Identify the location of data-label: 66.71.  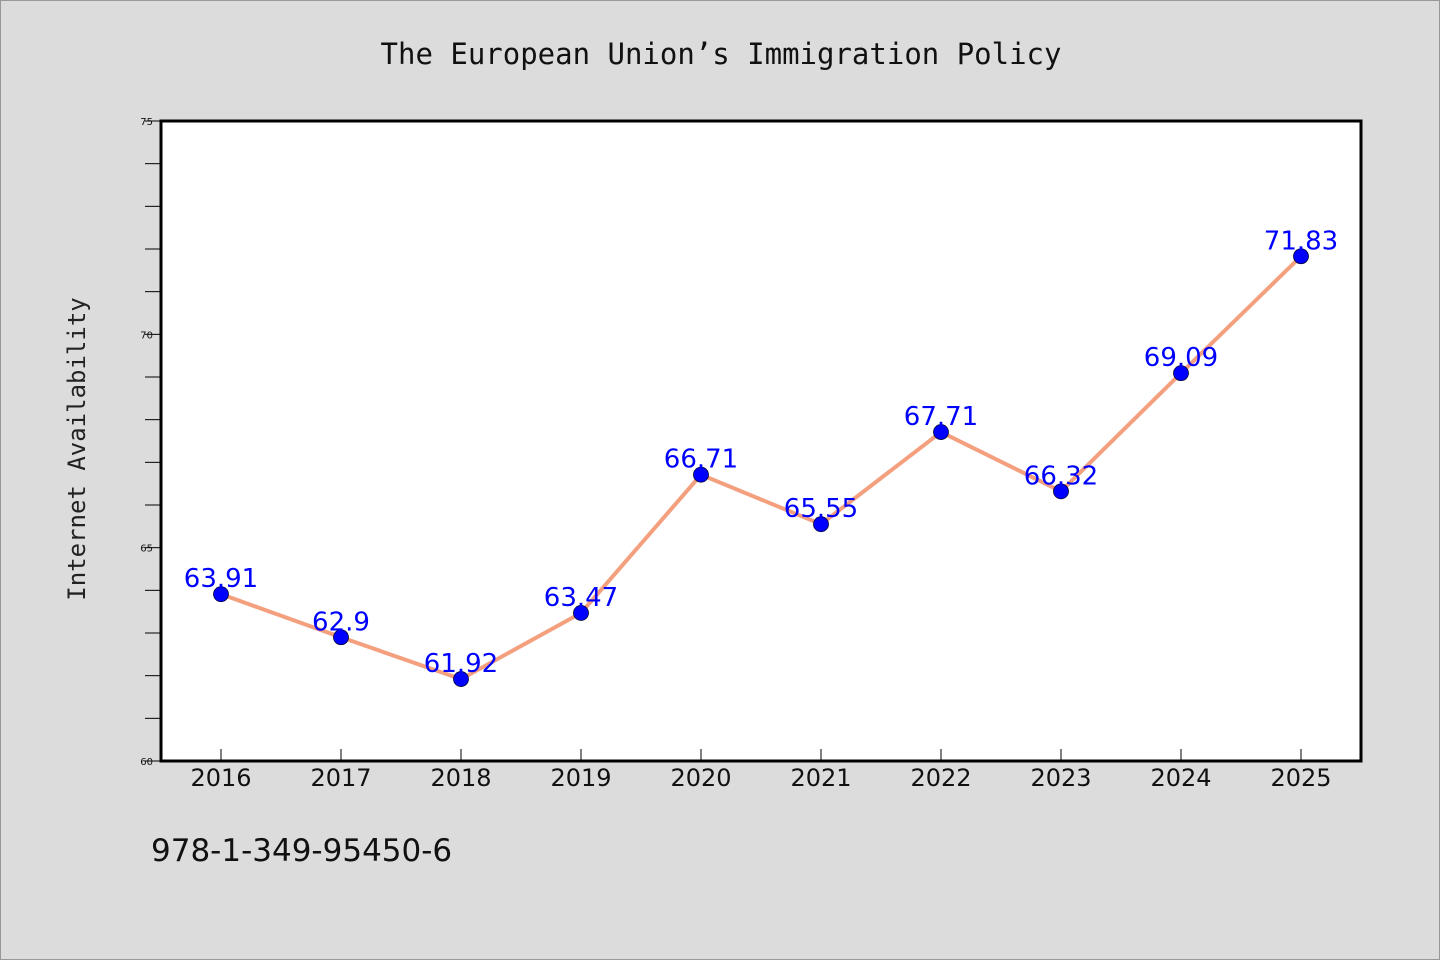
(701, 460).